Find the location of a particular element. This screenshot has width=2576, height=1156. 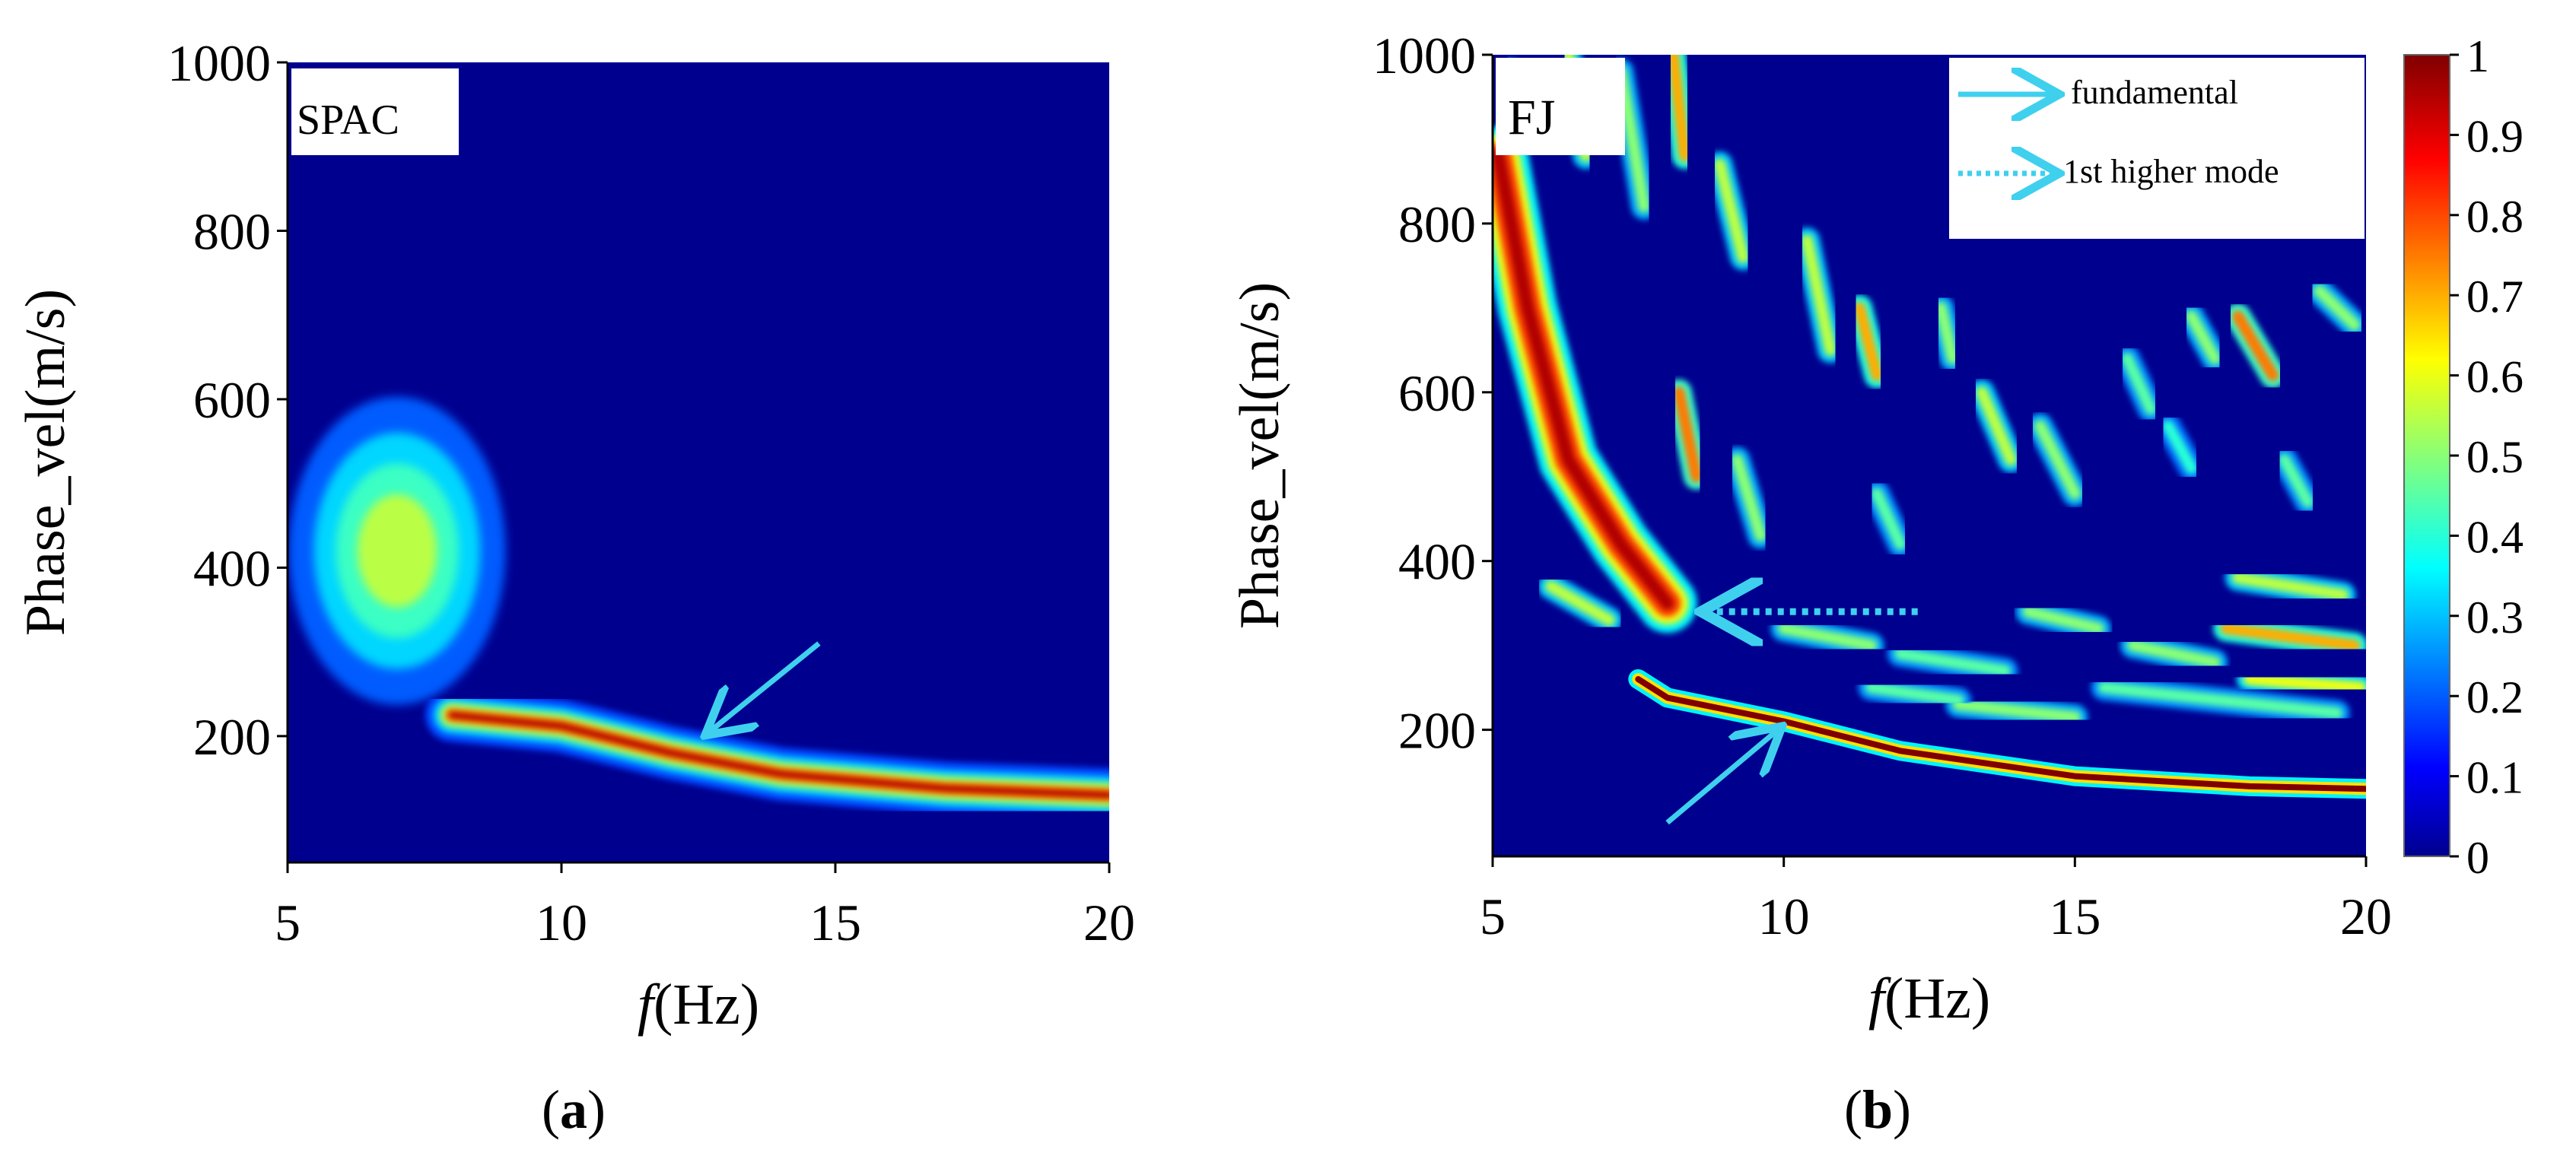

arrow-a is located at coordinates (765, 686).